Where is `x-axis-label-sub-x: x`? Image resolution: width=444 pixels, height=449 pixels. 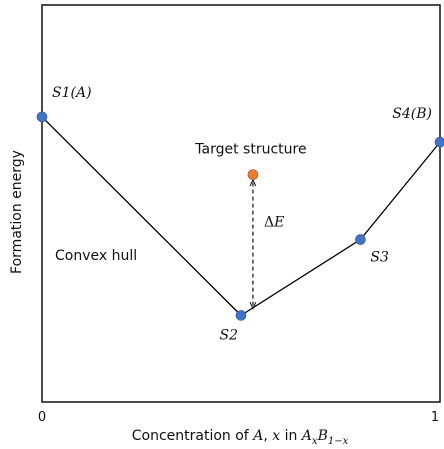
x-axis-label-sub-x: x is located at coordinates (315, 440).